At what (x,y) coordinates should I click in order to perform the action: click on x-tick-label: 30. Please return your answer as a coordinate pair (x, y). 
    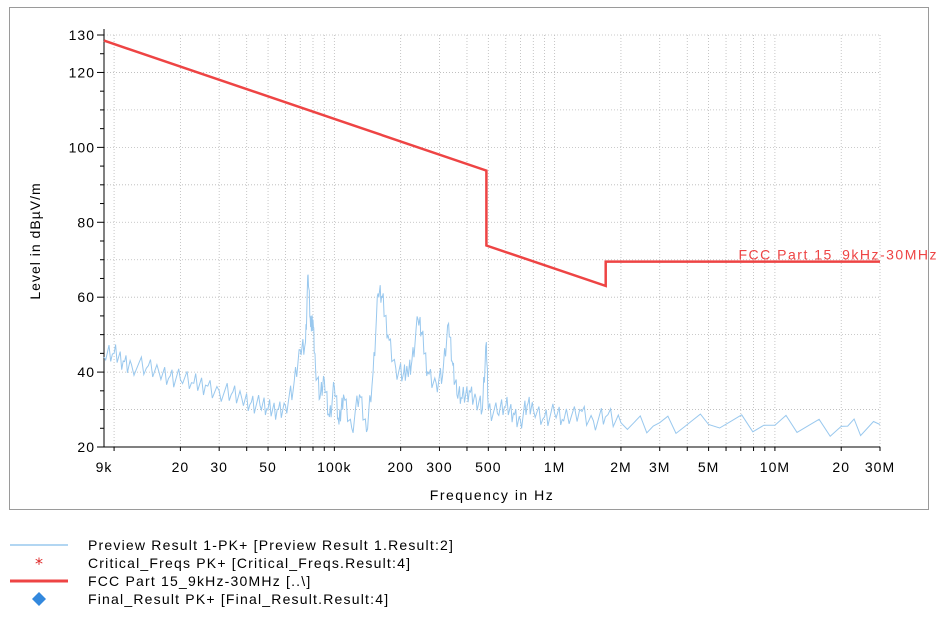
    Looking at the image, I should click on (219, 467).